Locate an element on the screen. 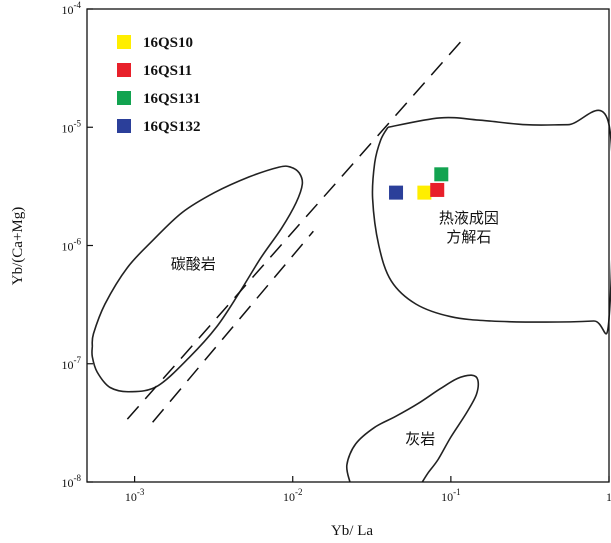 This screenshot has height=543, width=611. data-point-16qs10 is located at coordinates (424, 192).